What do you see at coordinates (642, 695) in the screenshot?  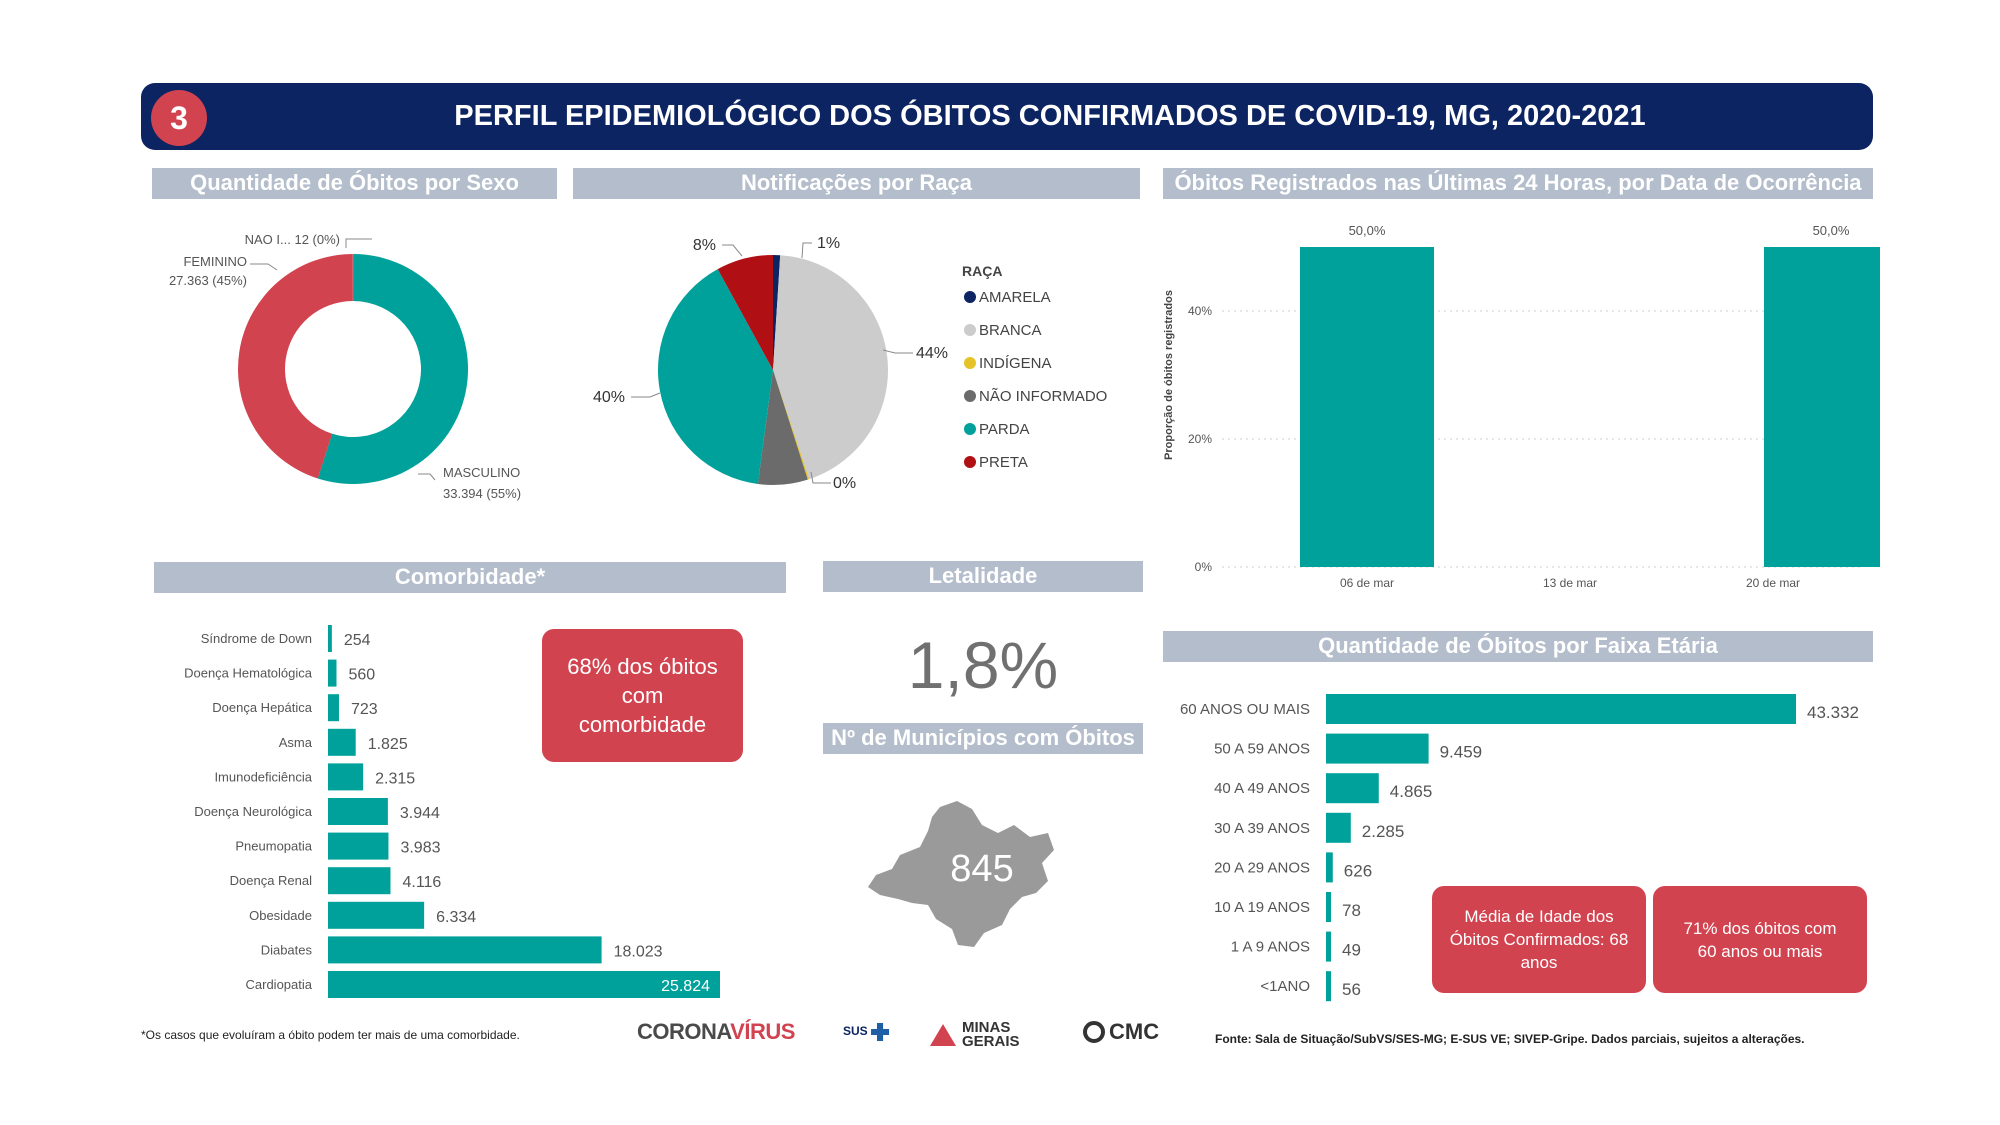 I see `comorbidity-kpi: 68% dos óbitos com comorbidade` at bounding box center [642, 695].